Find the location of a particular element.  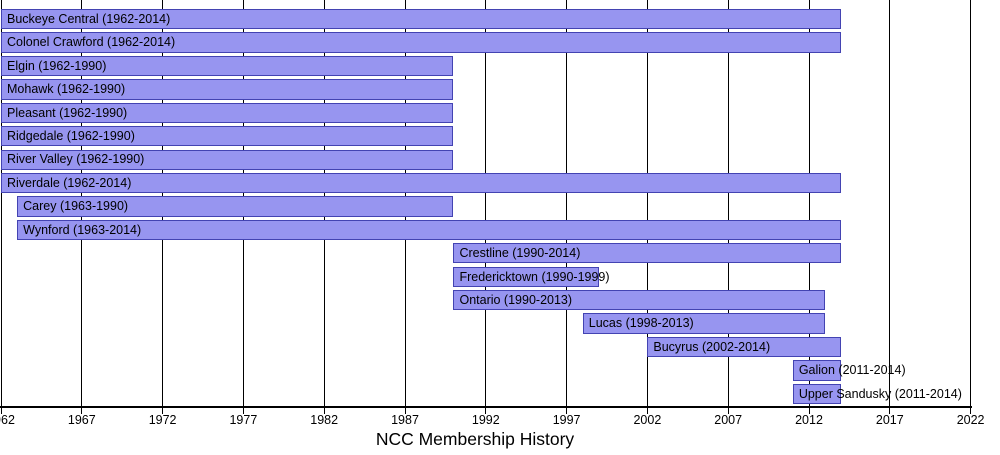

gridline-2007 is located at coordinates (728, 203).